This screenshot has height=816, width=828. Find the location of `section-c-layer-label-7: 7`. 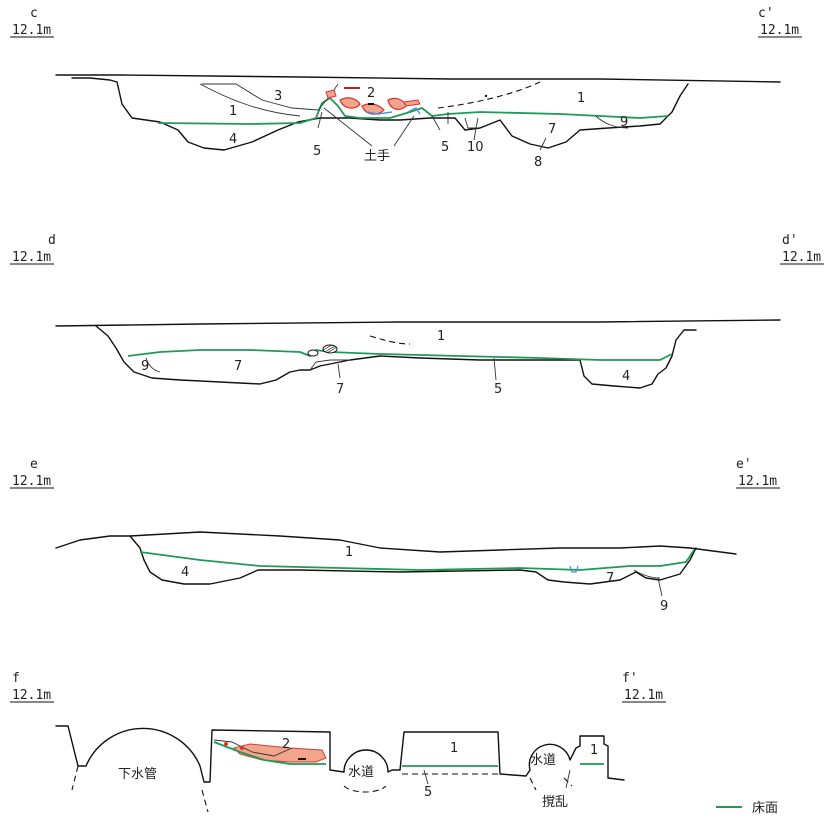

section-c-layer-label-7: 7 is located at coordinates (552, 129).